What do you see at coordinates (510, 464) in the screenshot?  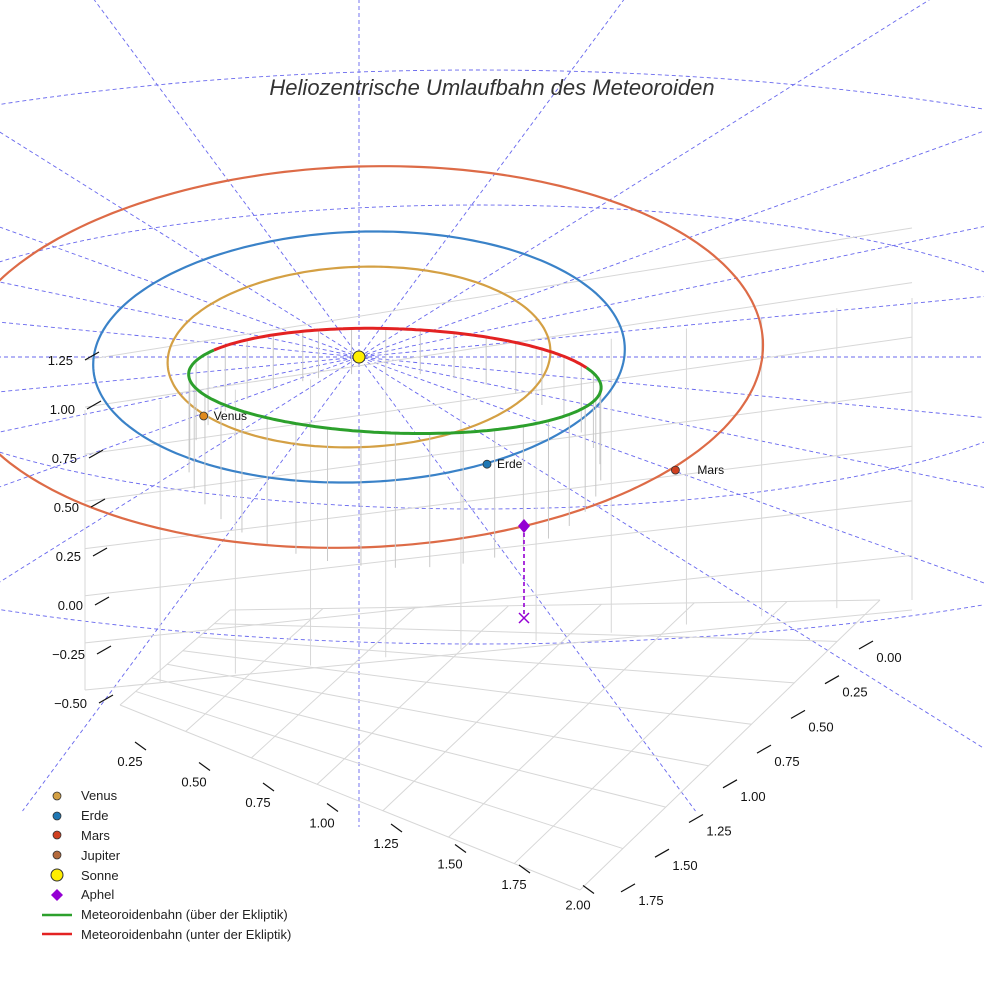 I see `planet-label-erde: Erde` at bounding box center [510, 464].